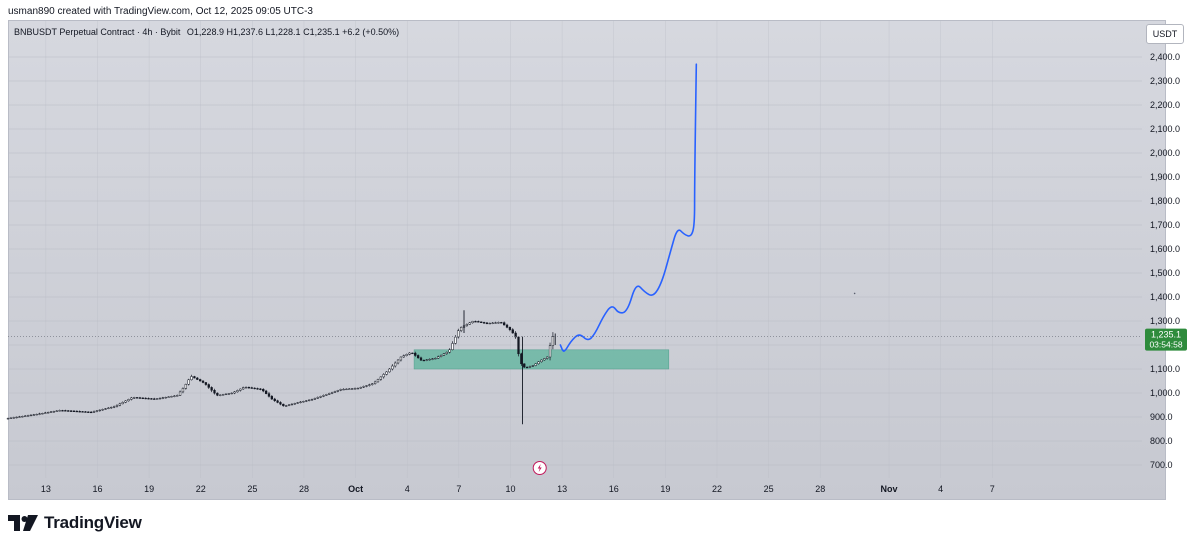 The height and width of the screenshot is (545, 1199). I want to click on support-zone, so click(541, 359).